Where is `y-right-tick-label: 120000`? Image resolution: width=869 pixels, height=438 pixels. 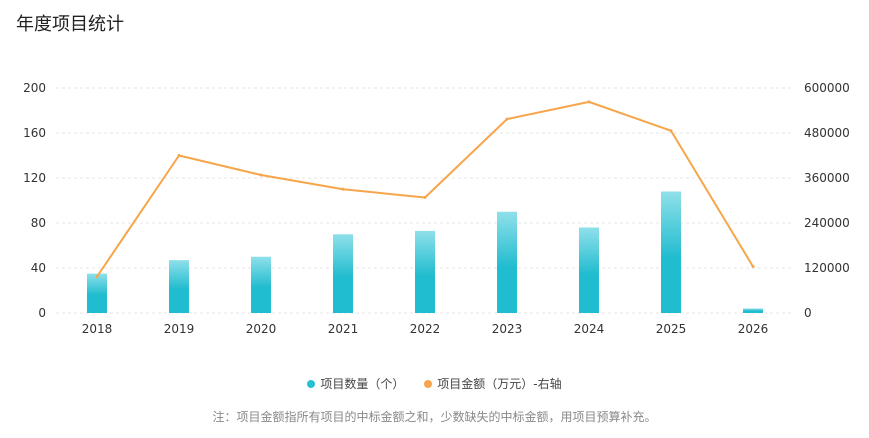 y-right-tick-label: 120000 is located at coordinates (827, 268).